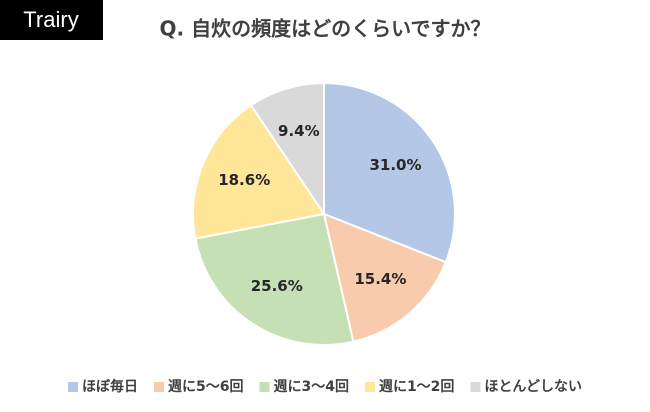  I want to click on legend-label: ほとんどしない, so click(533, 387).